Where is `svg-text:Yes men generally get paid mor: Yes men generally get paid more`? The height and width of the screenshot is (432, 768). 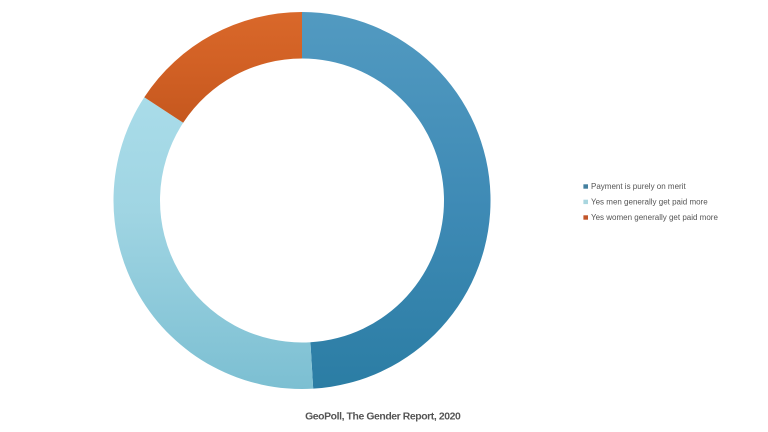
svg-text:Yes men generally get paid mor: Yes men generally get paid more is located at coordinates (649, 201).